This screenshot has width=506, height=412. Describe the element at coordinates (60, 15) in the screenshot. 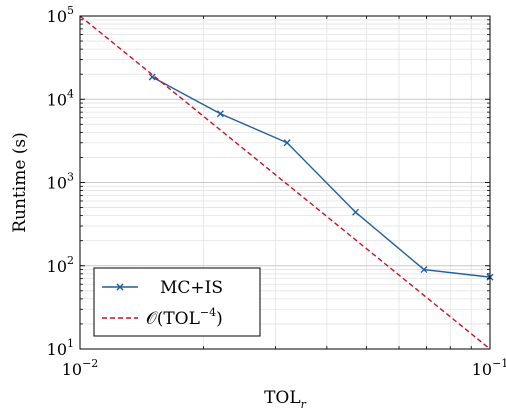

I see `y-tick-label: 10⁵` at that location.